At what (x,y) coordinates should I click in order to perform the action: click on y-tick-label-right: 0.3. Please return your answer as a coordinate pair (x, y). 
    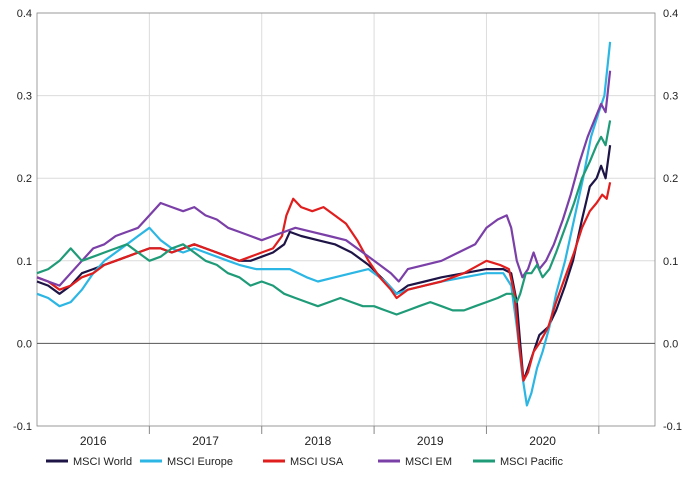
    Looking at the image, I should click on (670, 97).